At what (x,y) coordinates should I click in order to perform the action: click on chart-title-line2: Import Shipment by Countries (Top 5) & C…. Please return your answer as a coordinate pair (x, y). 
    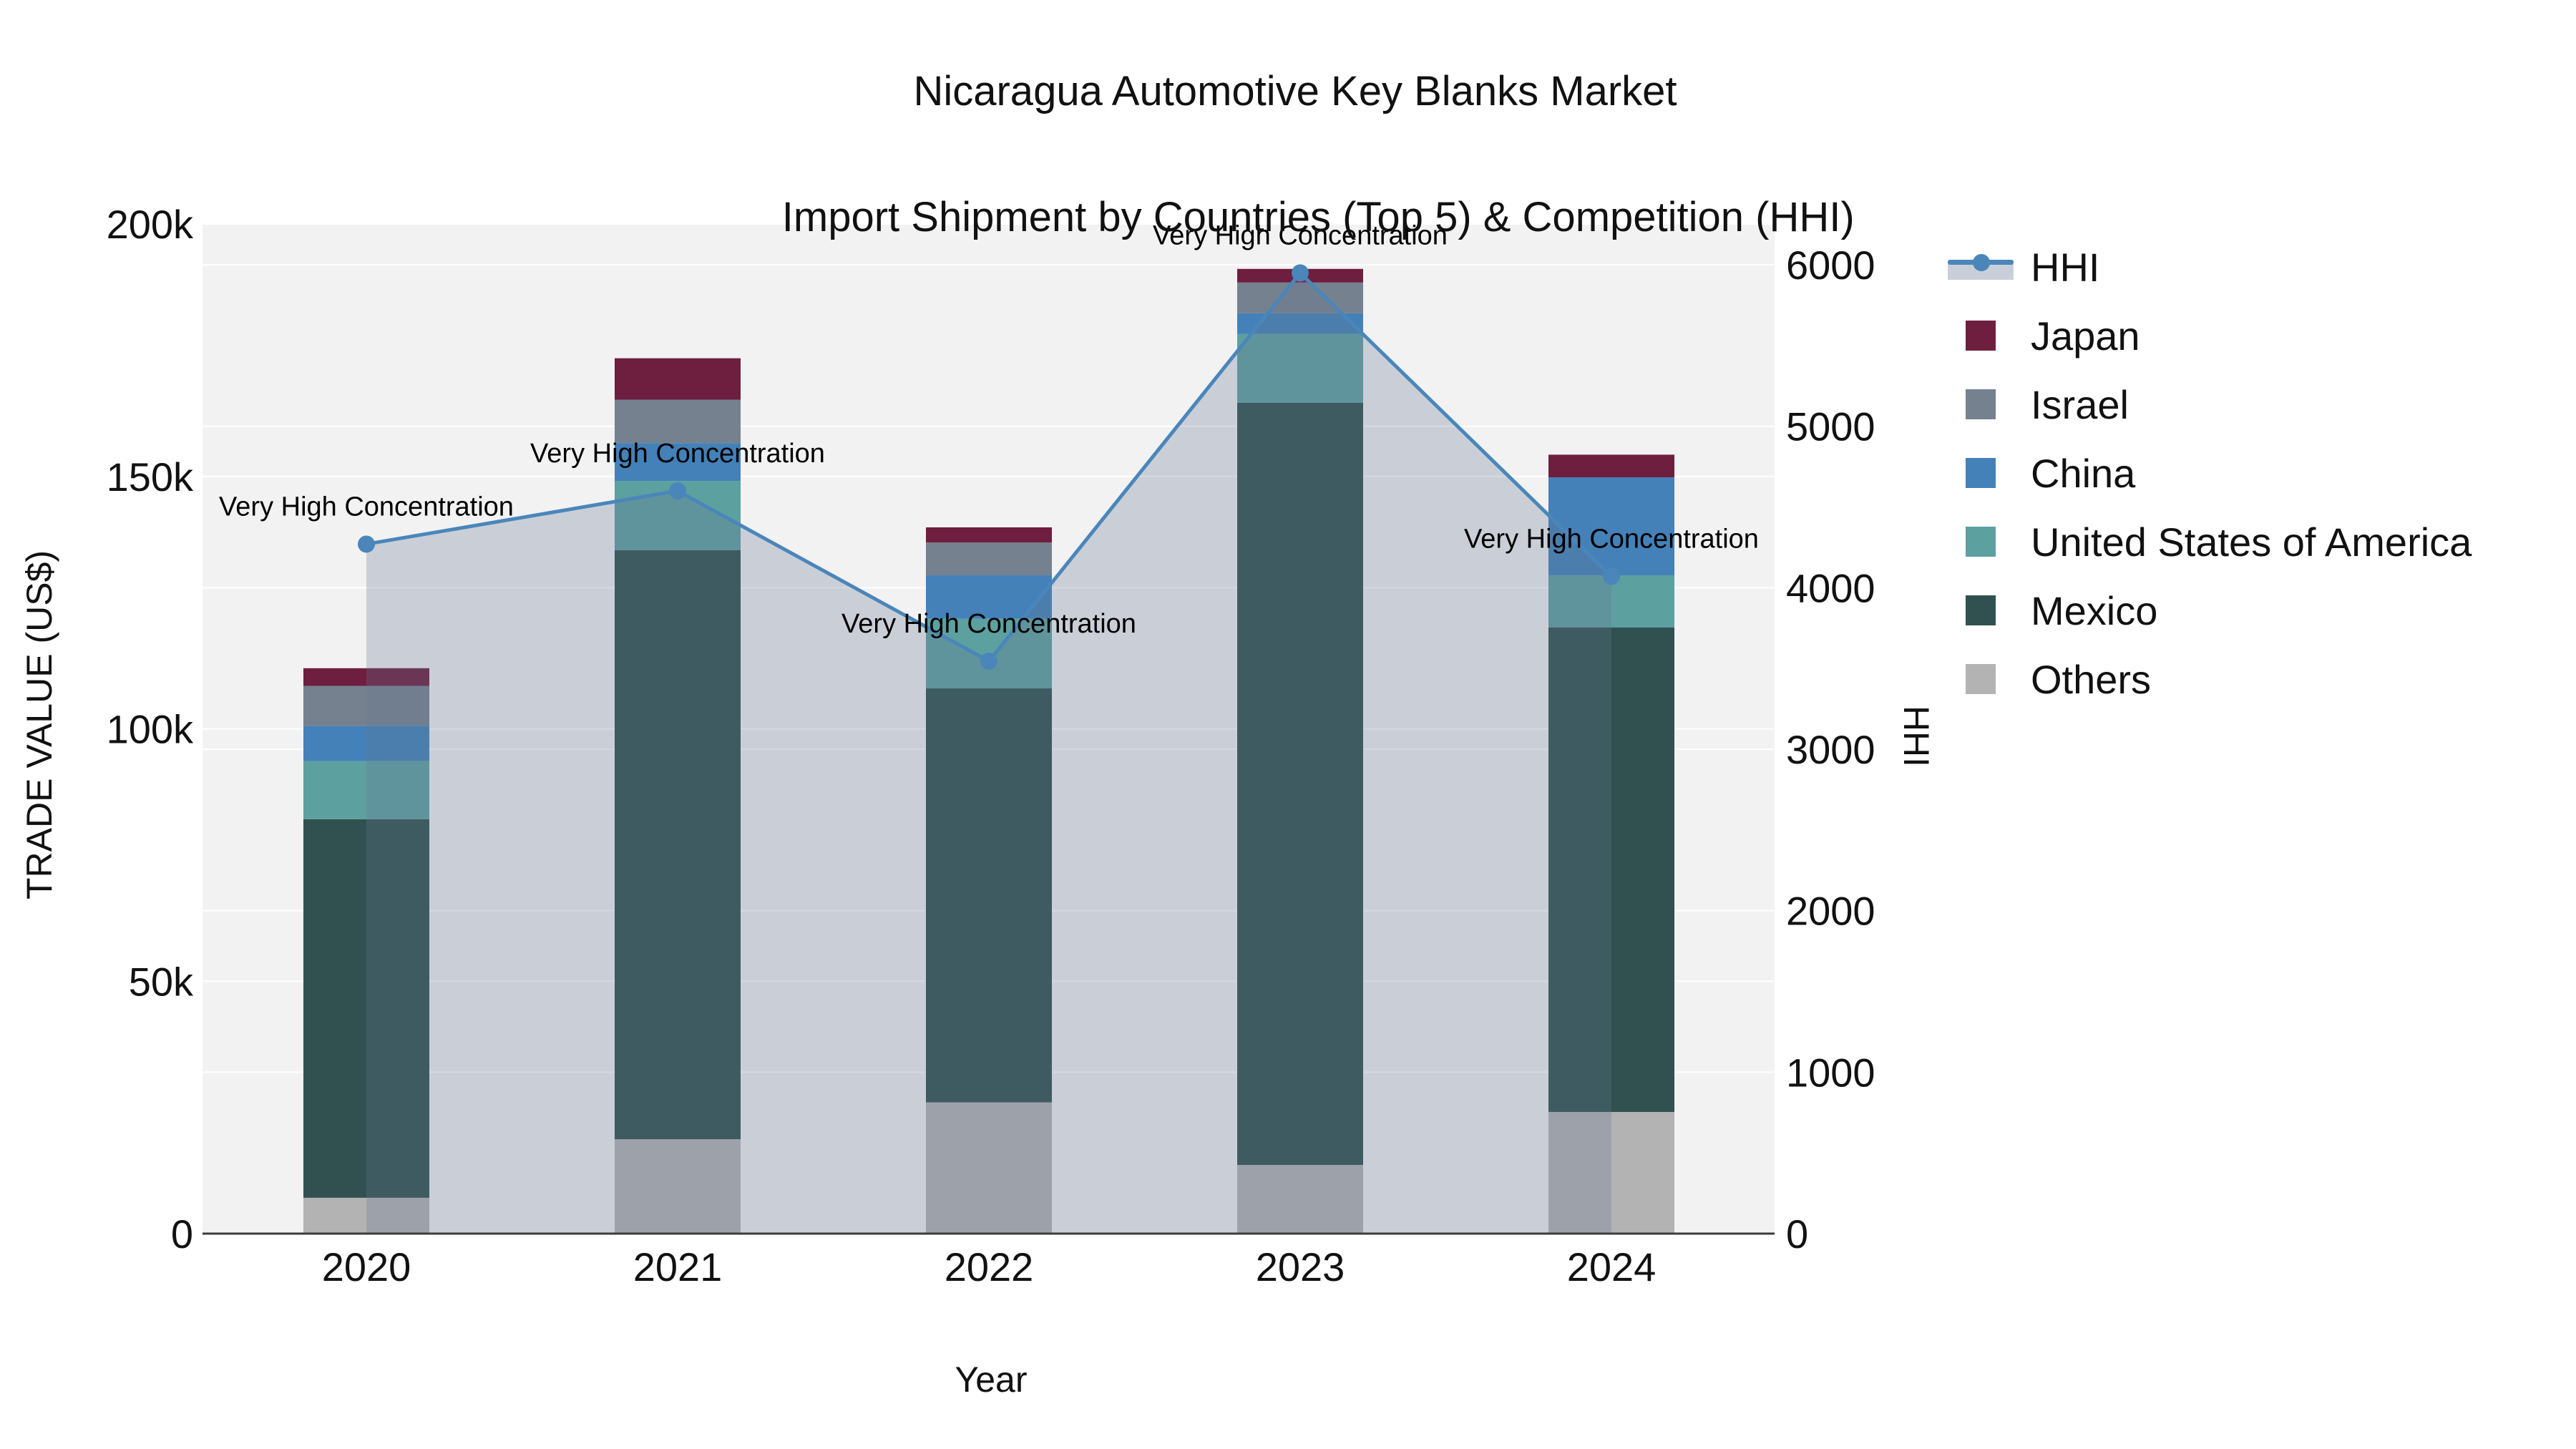
    Looking at the image, I should click on (1318, 217).